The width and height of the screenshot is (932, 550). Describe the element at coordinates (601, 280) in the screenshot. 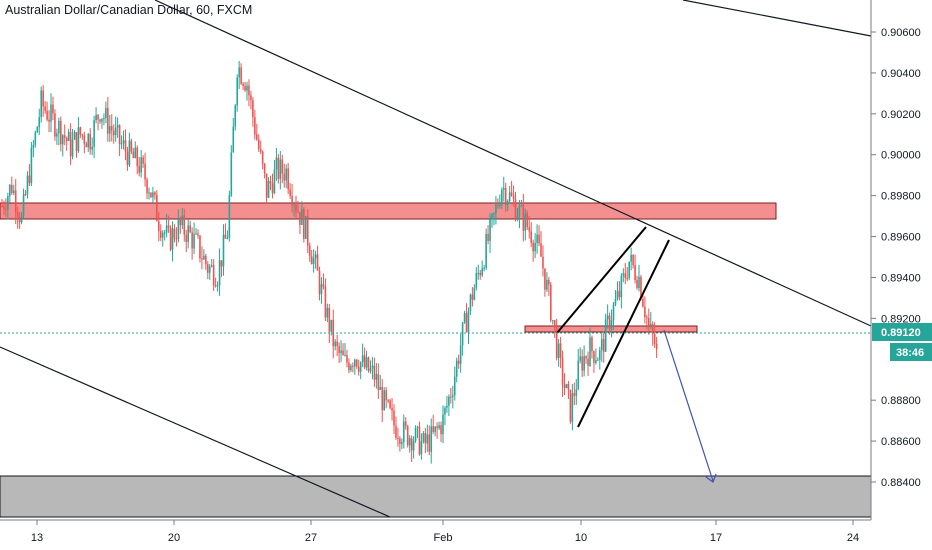

I see `channel-line-upper` at that location.